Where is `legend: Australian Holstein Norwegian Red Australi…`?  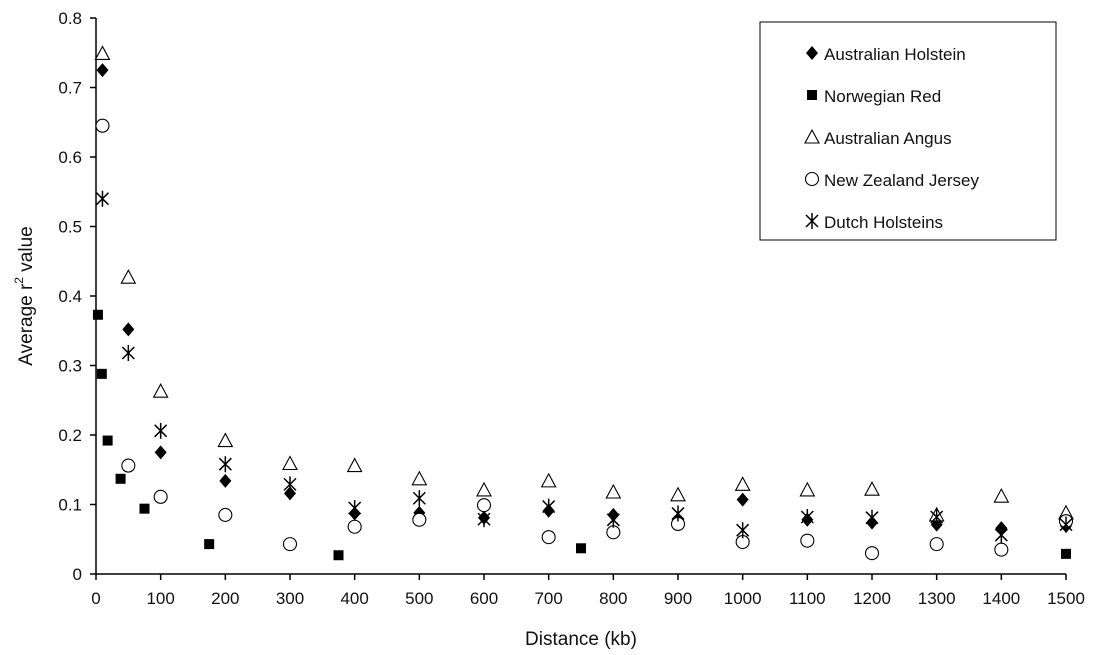
legend: Australian Holstein Norwegian Red Australi… is located at coordinates (908, 131).